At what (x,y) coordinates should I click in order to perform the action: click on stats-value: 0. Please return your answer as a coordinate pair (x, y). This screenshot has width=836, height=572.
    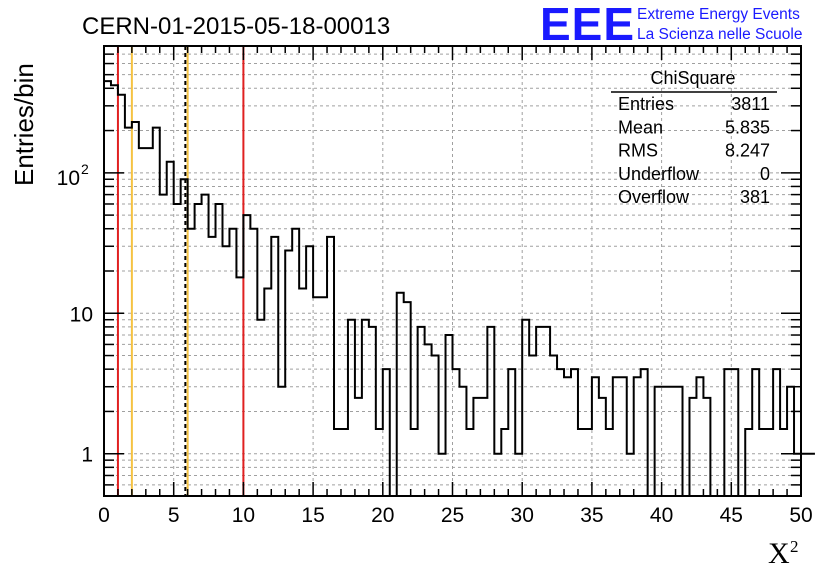
    Looking at the image, I should click on (765, 174).